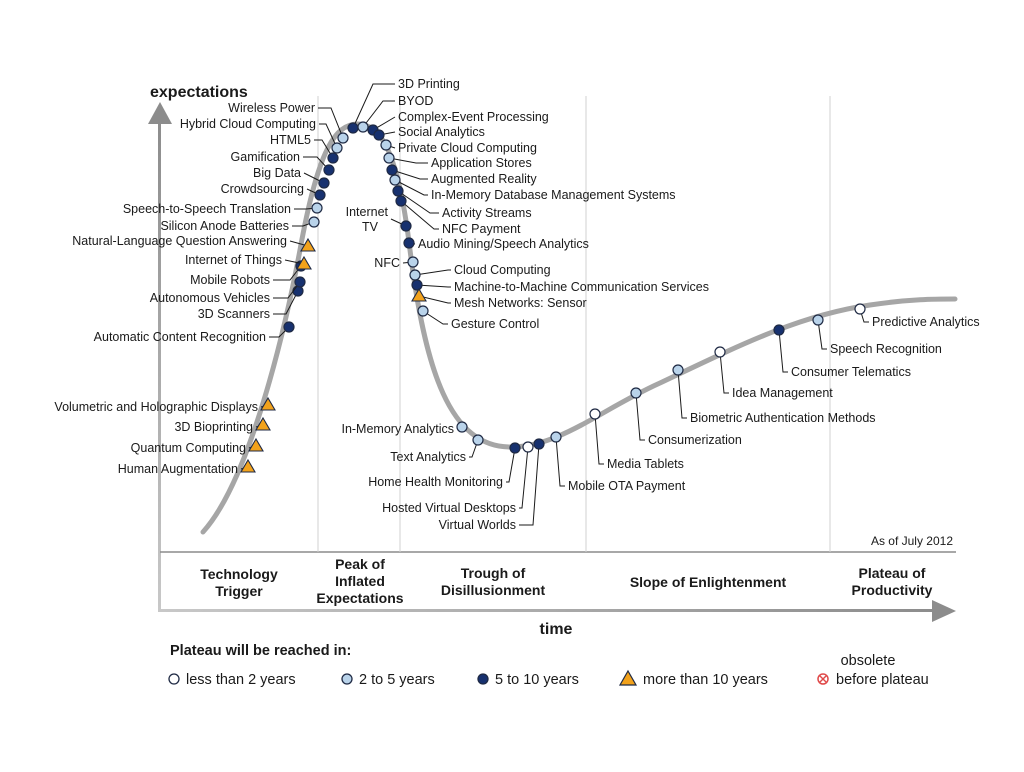 This screenshot has height=772, width=1024. What do you see at coordinates (882, 680) in the screenshot?
I see `legend-label-before-plateau: before plateau` at bounding box center [882, 680].